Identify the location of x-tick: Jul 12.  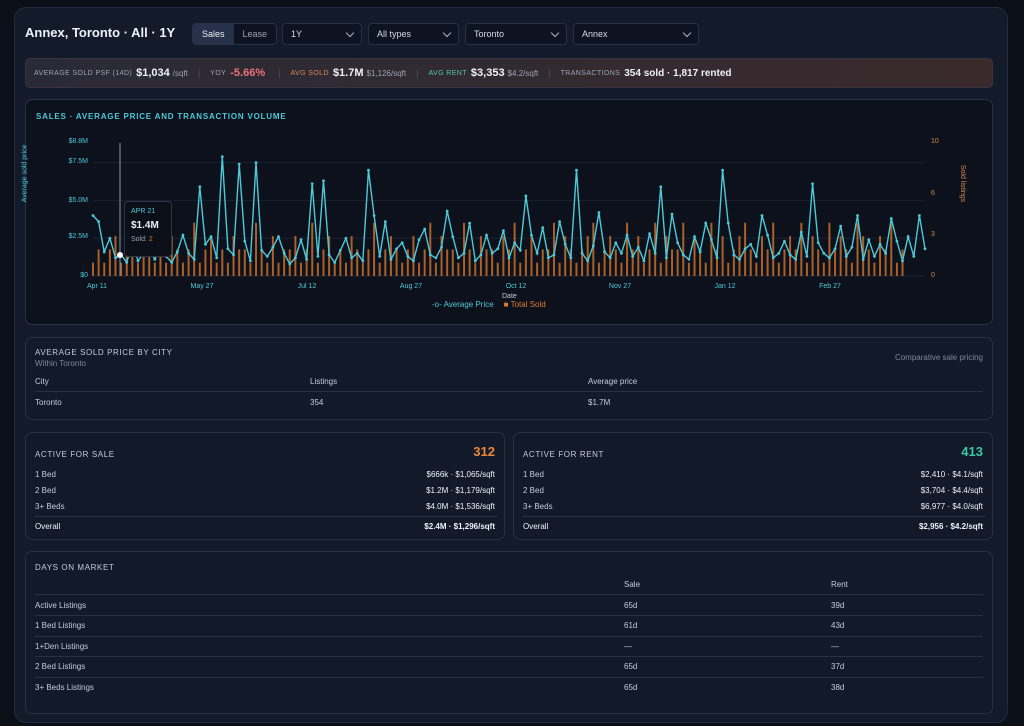
(307, 286).